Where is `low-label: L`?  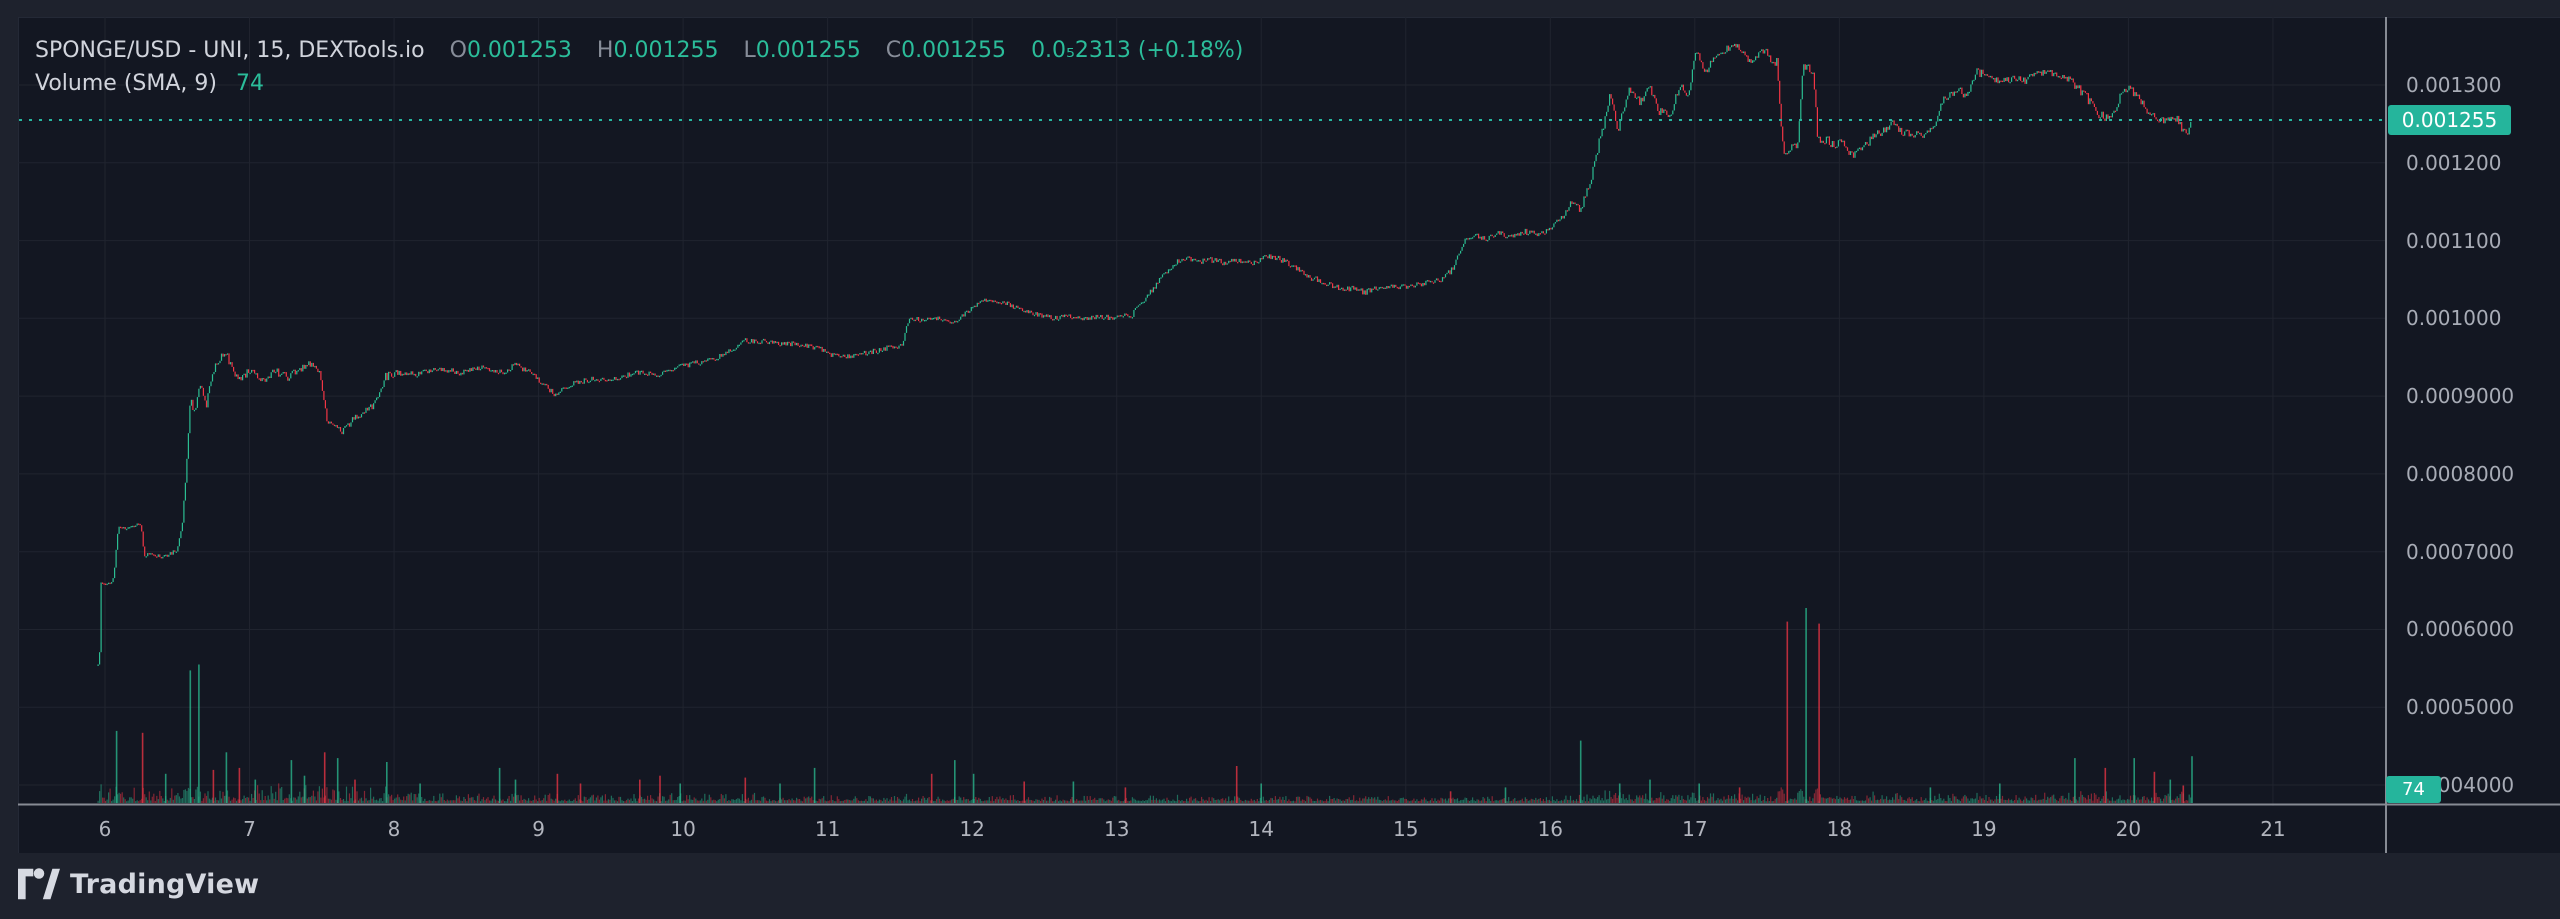
low-label: L is located at coordinates (749, 50).